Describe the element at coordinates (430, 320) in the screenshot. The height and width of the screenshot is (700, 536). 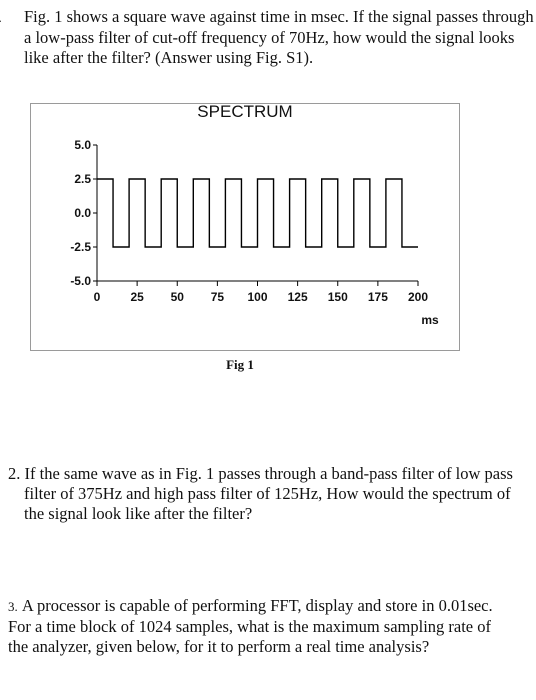
I see `x-axis-unit: ms` at that location.